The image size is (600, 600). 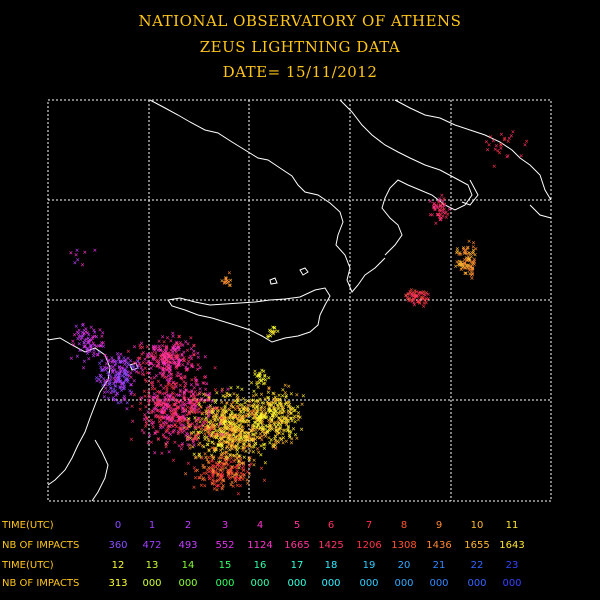 What do you see at coordinates (28, 525) in the screenshot?
I see `legend-time-label-row1: TIME(UTC)` at bounding box center [28, 525].